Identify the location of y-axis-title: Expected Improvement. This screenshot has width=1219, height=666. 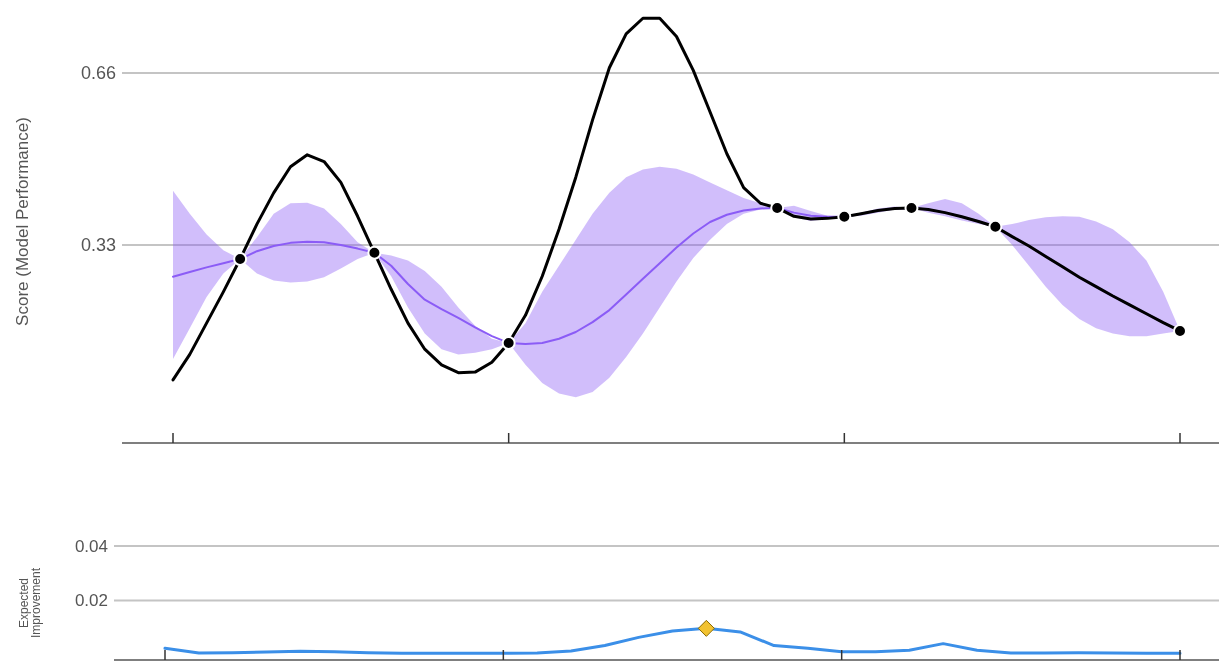
(29, 603).